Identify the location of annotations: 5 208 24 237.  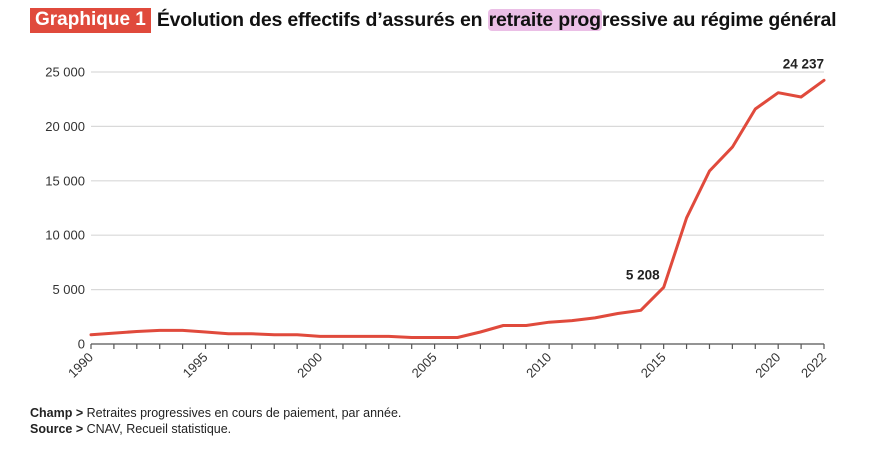
(725, 169).